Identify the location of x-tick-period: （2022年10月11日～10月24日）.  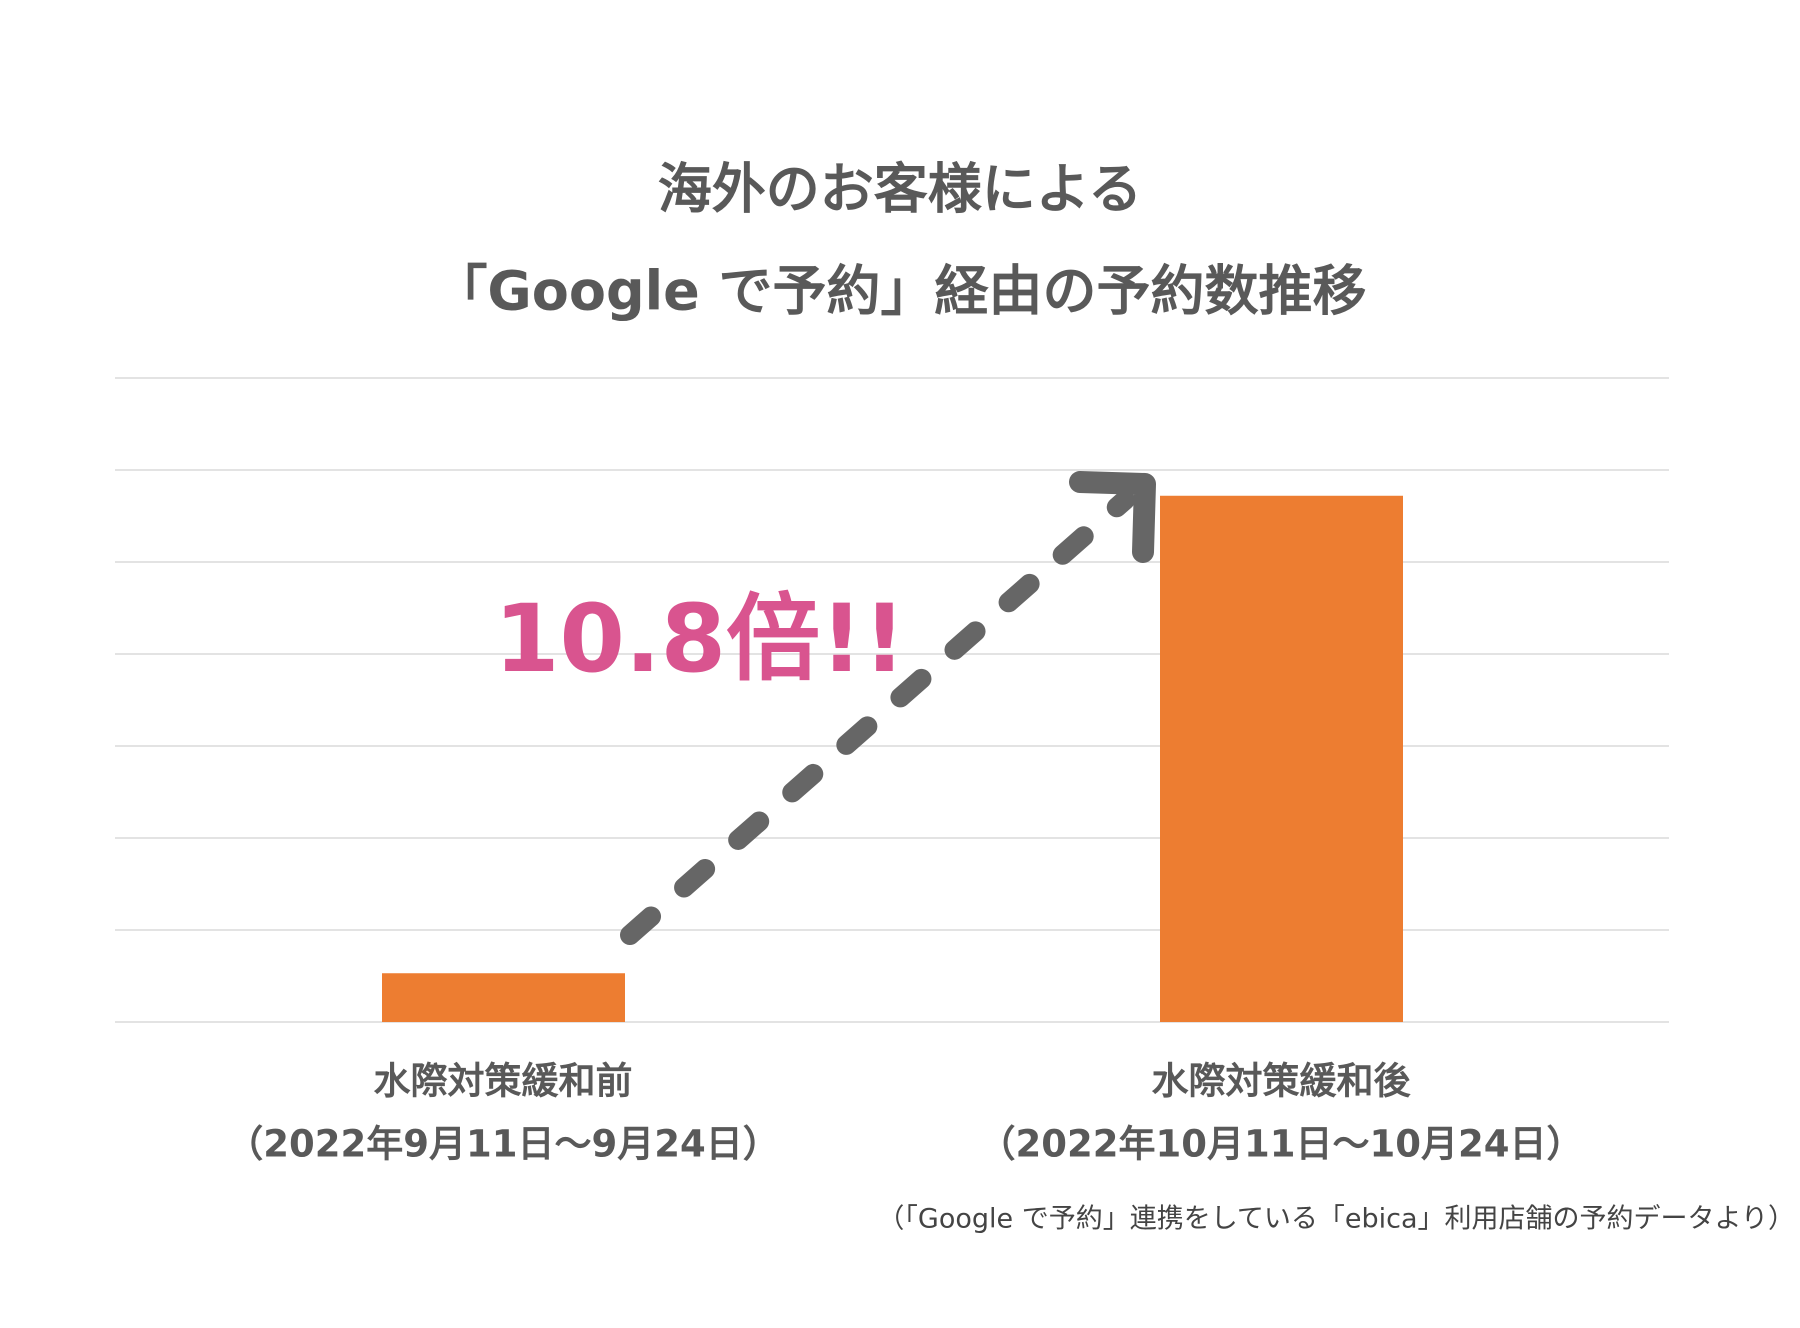
(1281, 1144).